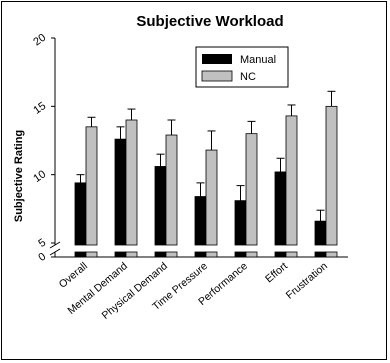  Describe the element at coordinates (42, 257) in the screenshot. I see `y-tick-label: 0` at that location.